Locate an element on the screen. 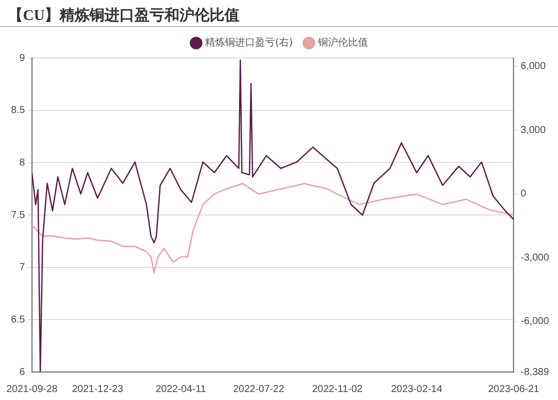 This screenshot has width=558, height=400. y-tick-label: 8.5 is located at coordinates (18, 110).